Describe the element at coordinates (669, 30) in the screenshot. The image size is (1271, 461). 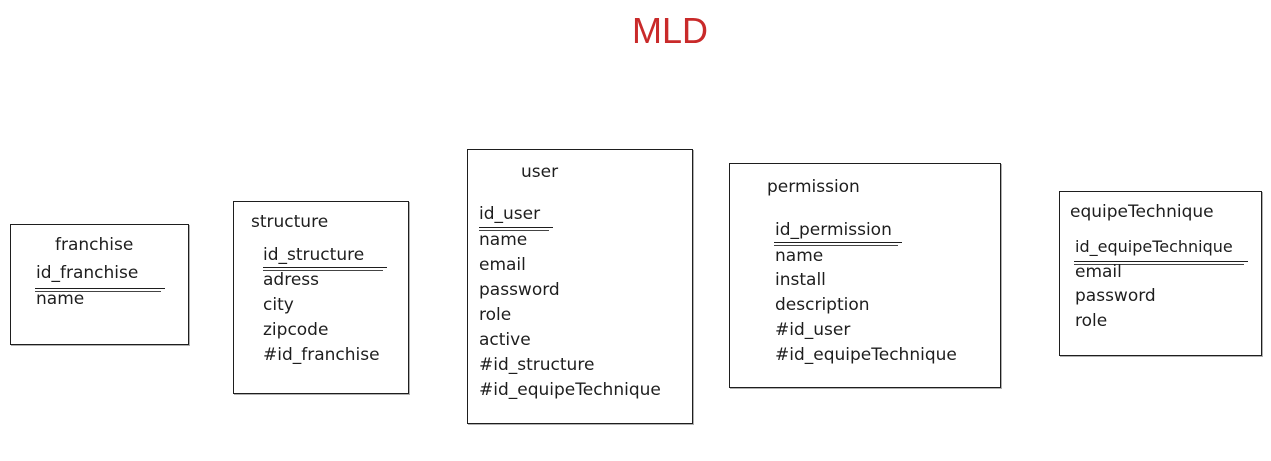
I see `diagram-title: MLD` at that location.